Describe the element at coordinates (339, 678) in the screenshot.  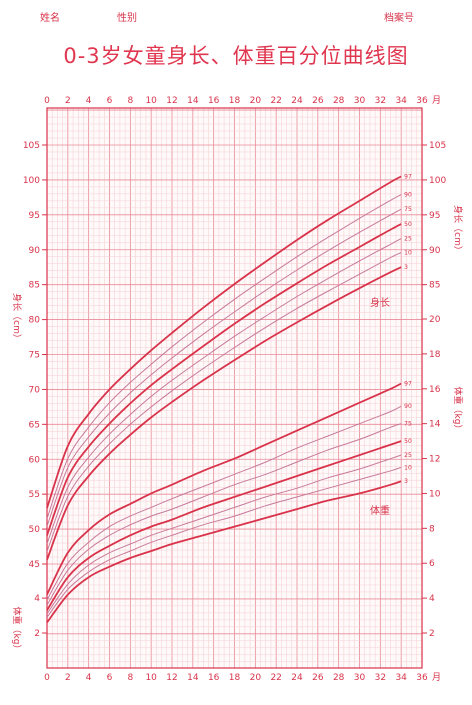
I see `x-tick-label-bottom: 28` at that location.